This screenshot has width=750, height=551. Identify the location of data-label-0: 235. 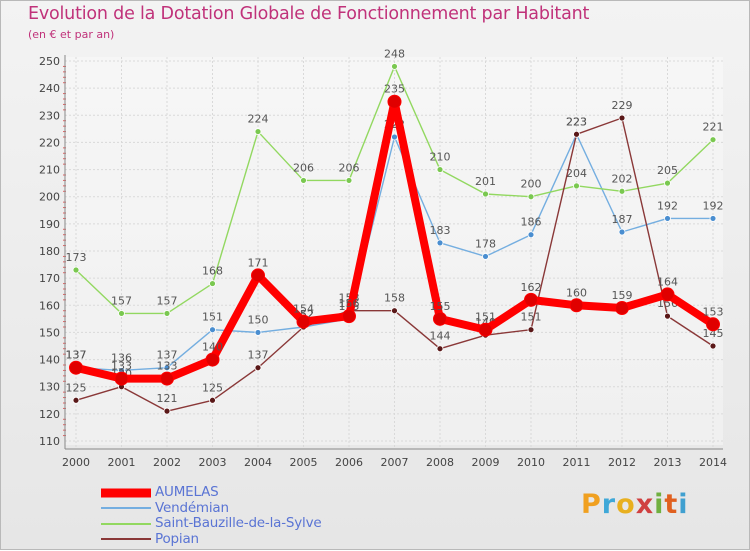
(394, 89).